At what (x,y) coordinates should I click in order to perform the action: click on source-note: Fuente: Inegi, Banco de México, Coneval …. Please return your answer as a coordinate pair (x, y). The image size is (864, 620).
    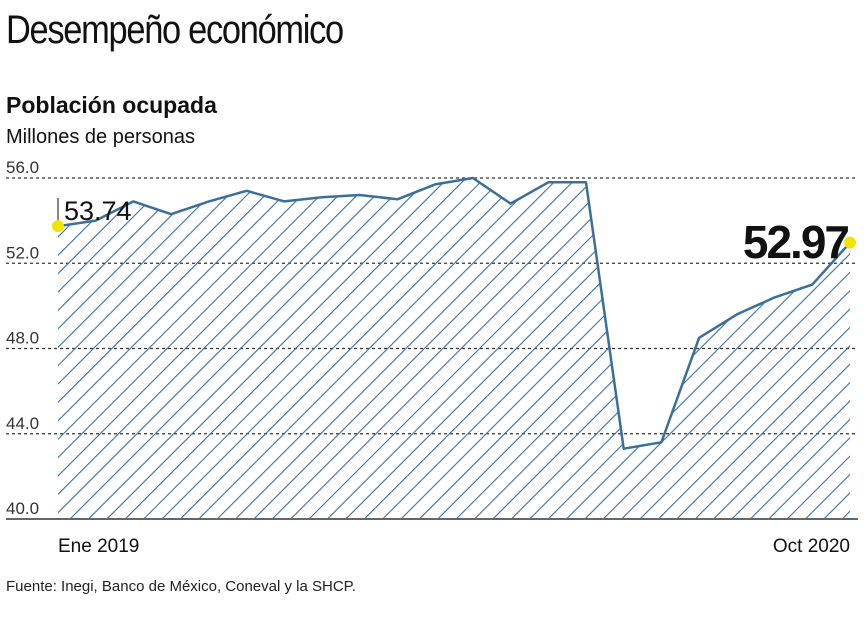
    Looking at the image, I should click on (181, 586).